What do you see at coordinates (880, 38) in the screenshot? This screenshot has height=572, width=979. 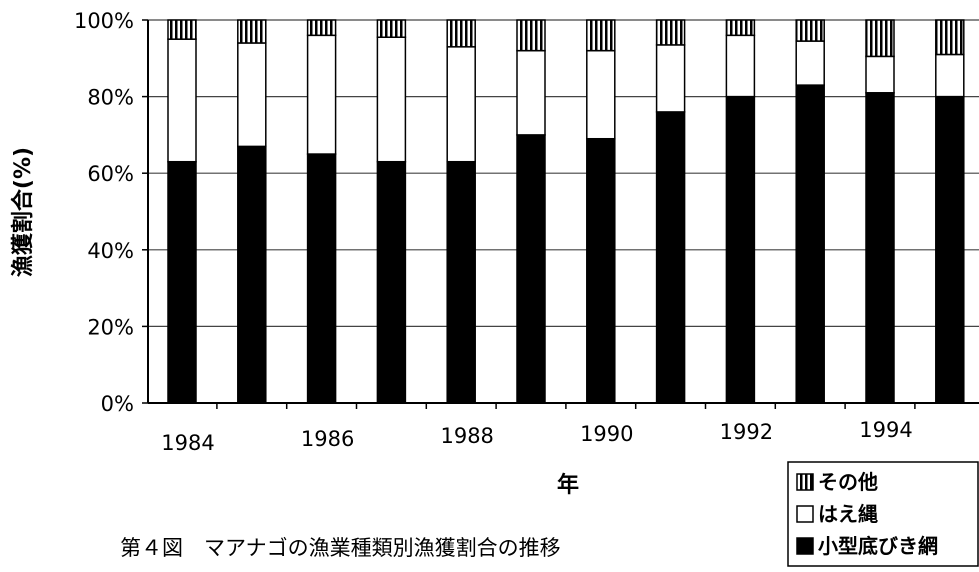 I see `bar-segment-other-1994` at bounding box center [880, 38].